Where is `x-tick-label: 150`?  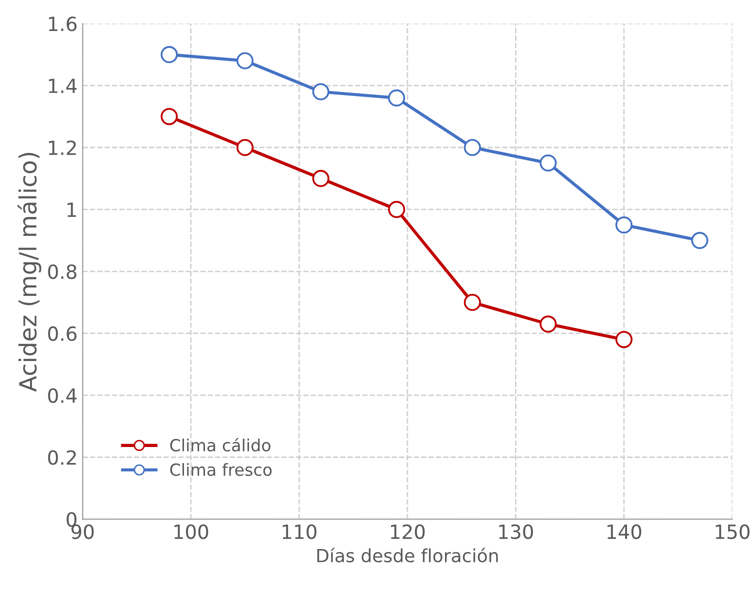 x-tick-label: 150 is located at coordinates (733, 532).